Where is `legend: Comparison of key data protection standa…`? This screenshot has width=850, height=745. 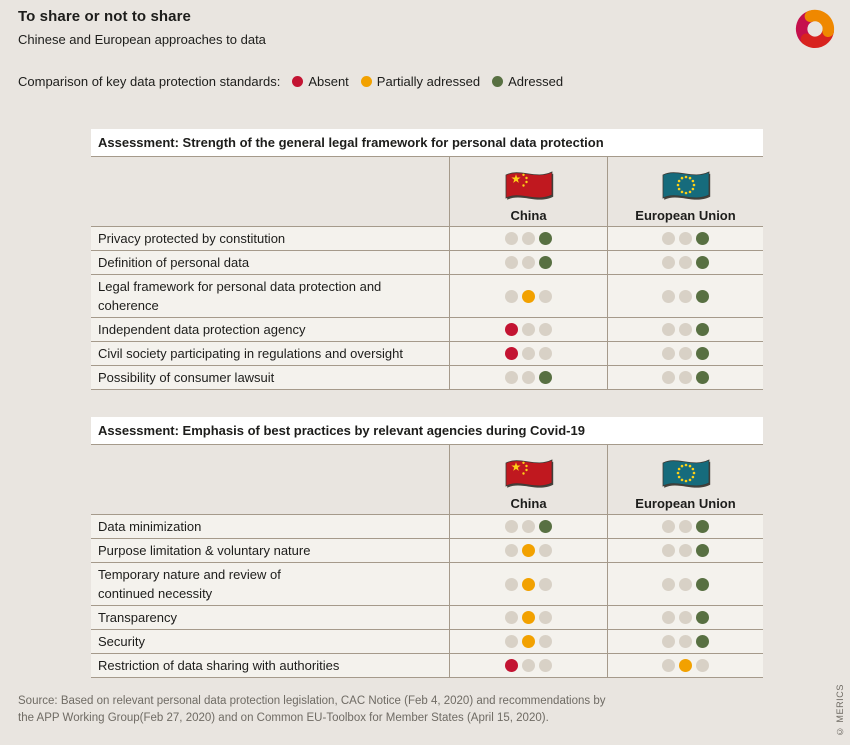 legend: Comparison of key data protection standa… is located at coordinates (290, 81).